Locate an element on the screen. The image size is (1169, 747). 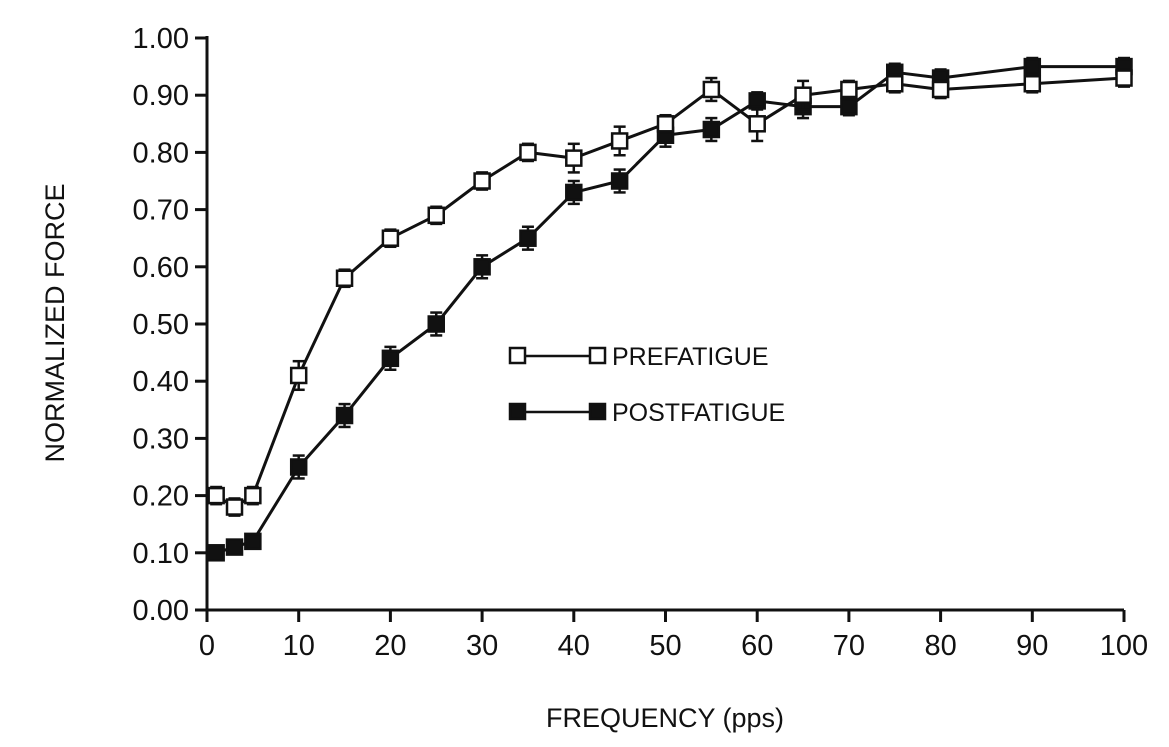
x-tick-label: 10 is located at coordinates (299, 646).